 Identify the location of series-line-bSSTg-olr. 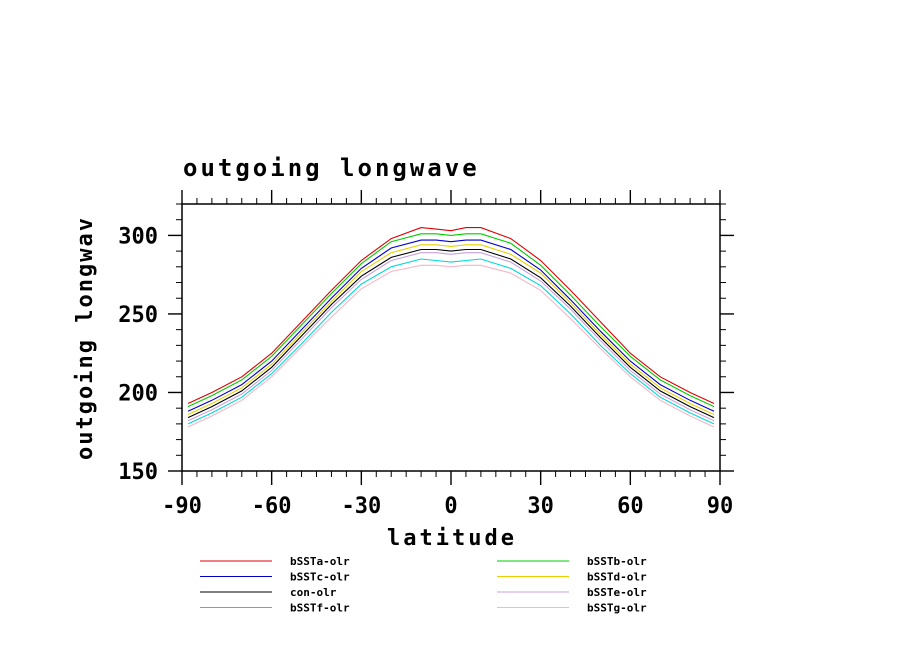
(451, 346).